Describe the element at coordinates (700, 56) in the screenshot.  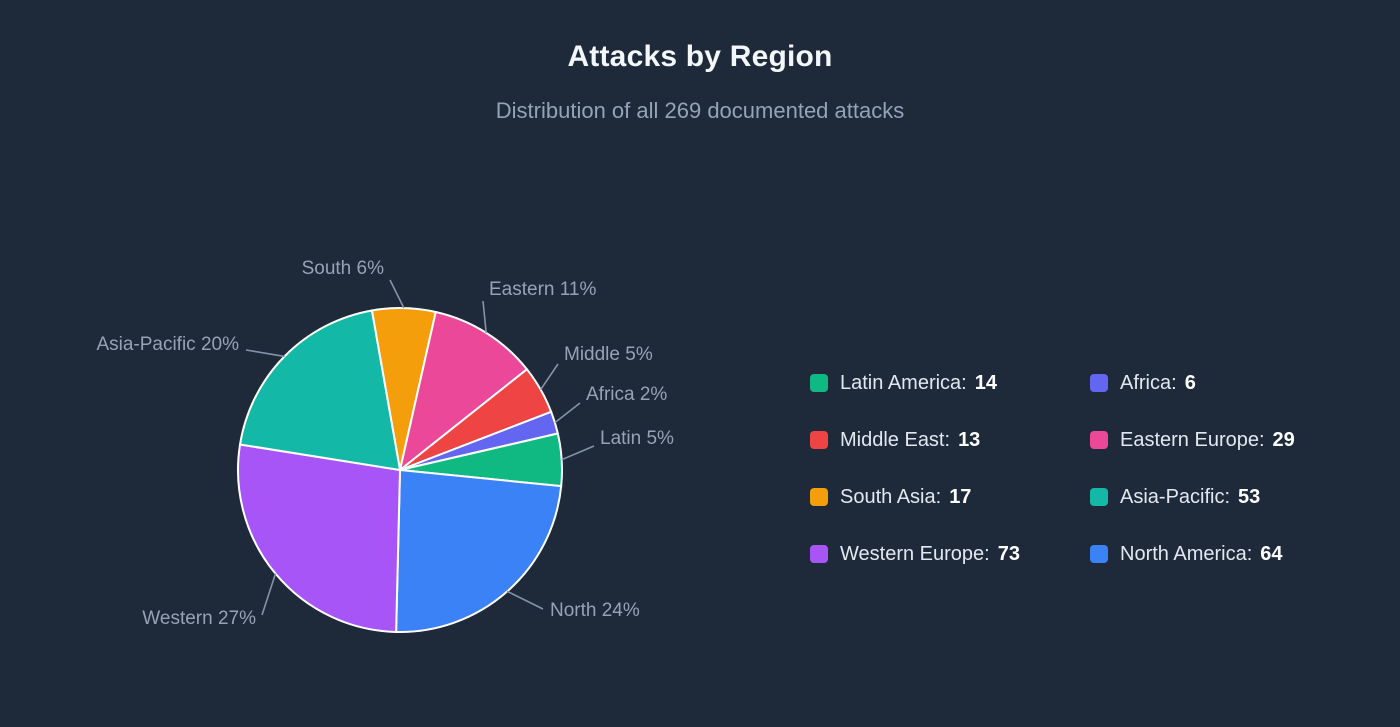
I see `page-title: Attacks by Region` at that location.